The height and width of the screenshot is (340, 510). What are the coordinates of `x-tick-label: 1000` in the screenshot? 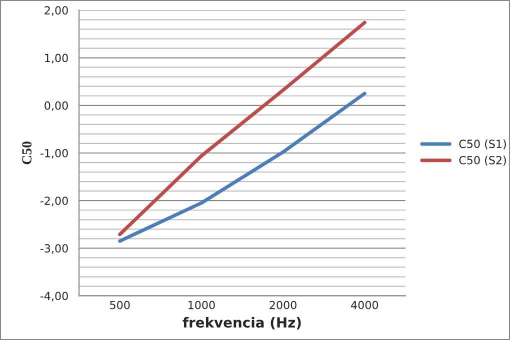 It's located at (201, 305).